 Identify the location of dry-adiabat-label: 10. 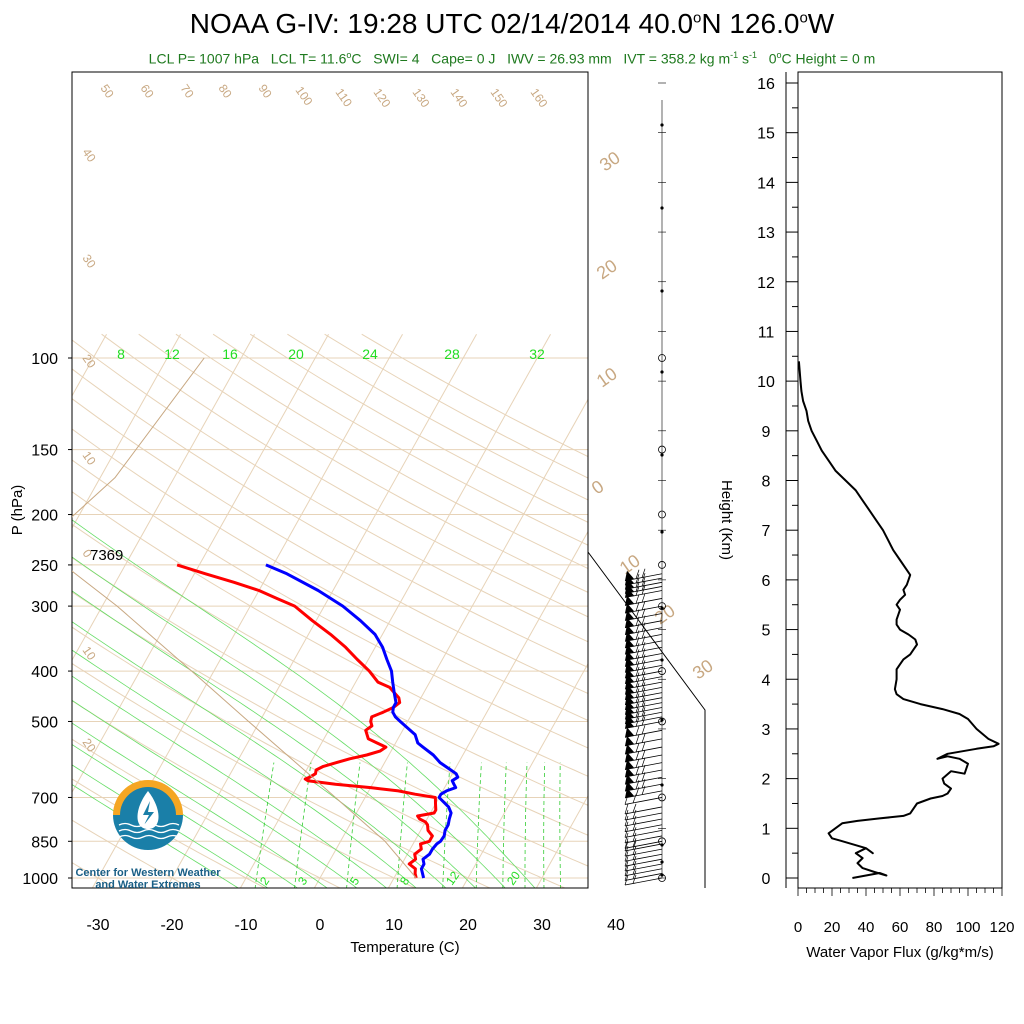
(89, 458).